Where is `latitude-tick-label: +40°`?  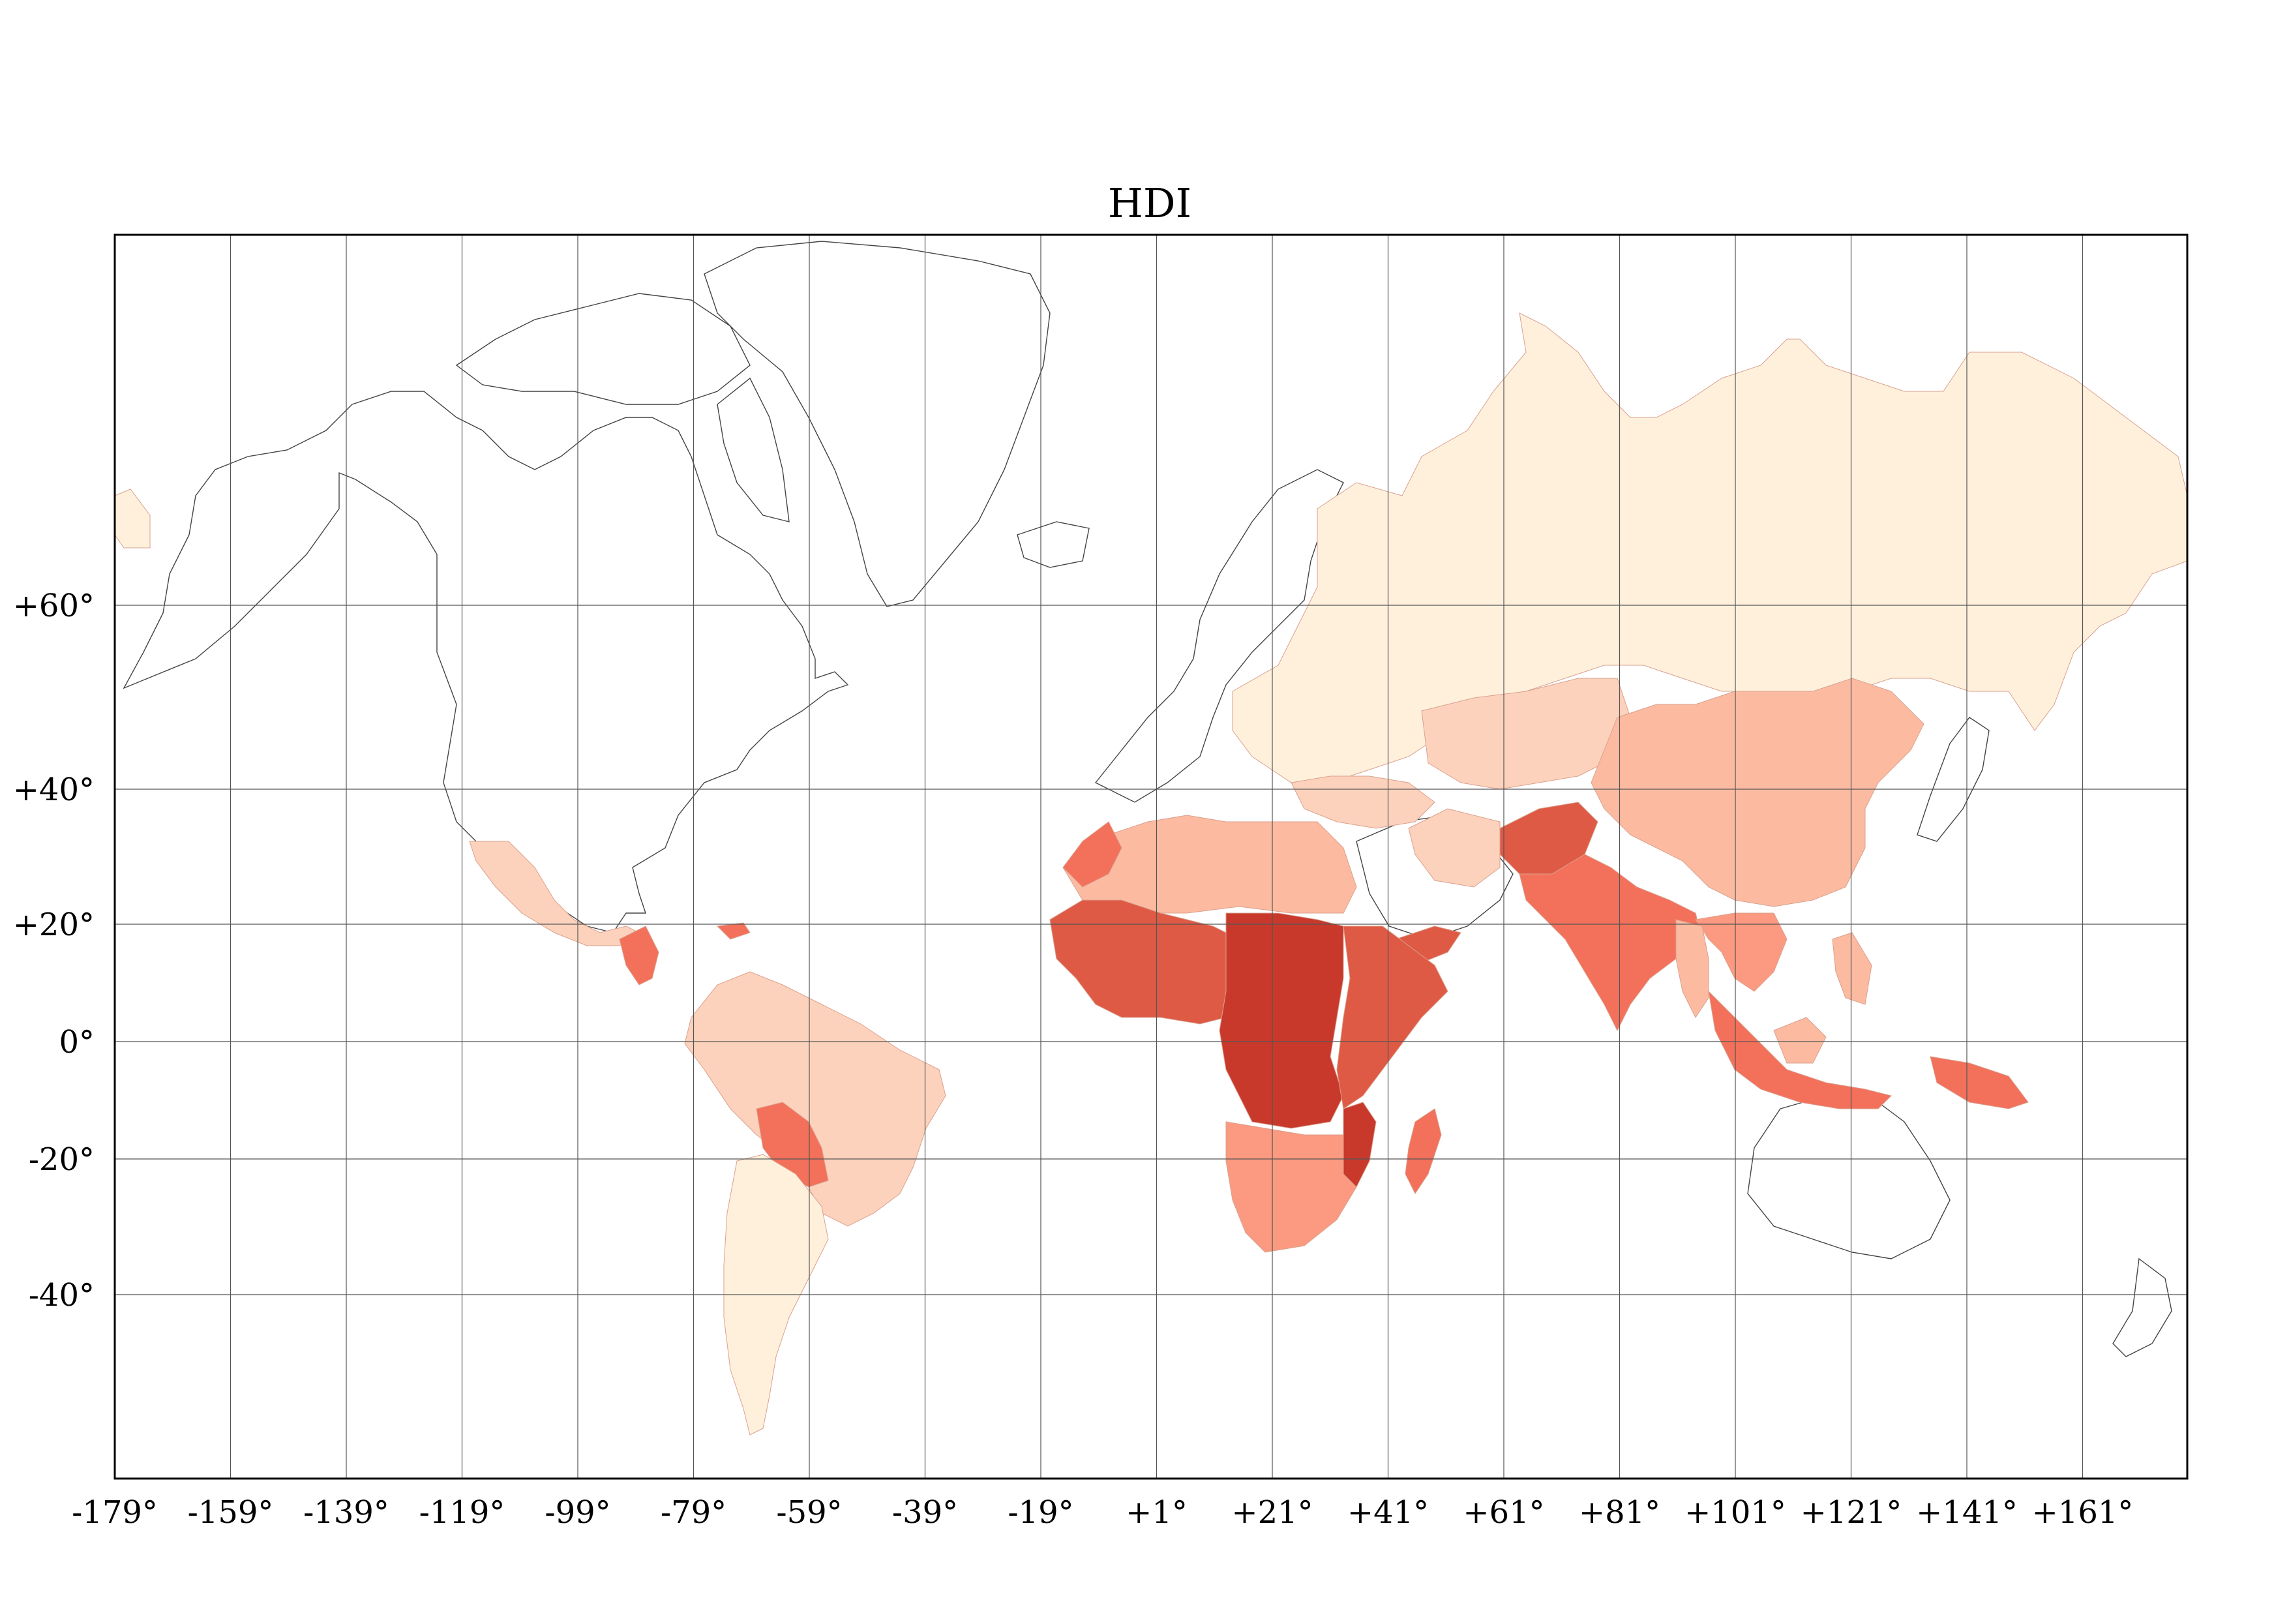
latitude-tick-label: +40° is located at coordinates (54, 790).